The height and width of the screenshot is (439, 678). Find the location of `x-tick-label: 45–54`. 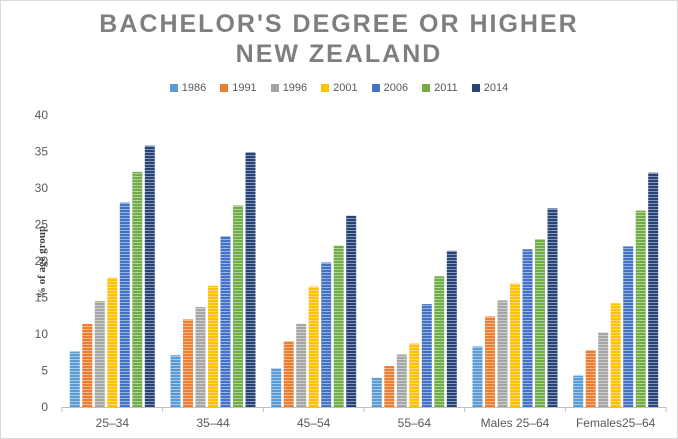

x-tick-label: 45–54 is located at coordinates (314, 423).